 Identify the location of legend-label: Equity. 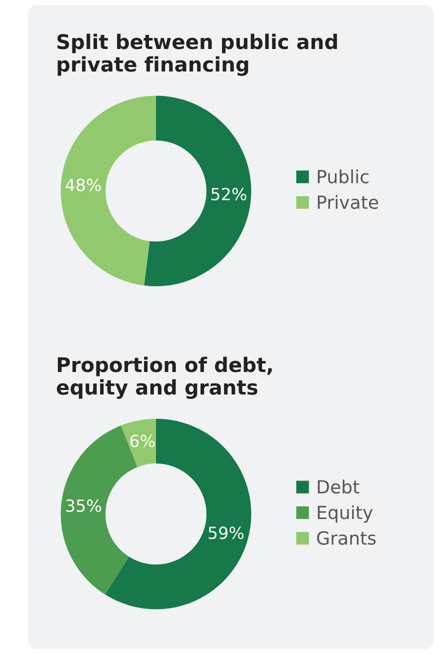
(345, 514).